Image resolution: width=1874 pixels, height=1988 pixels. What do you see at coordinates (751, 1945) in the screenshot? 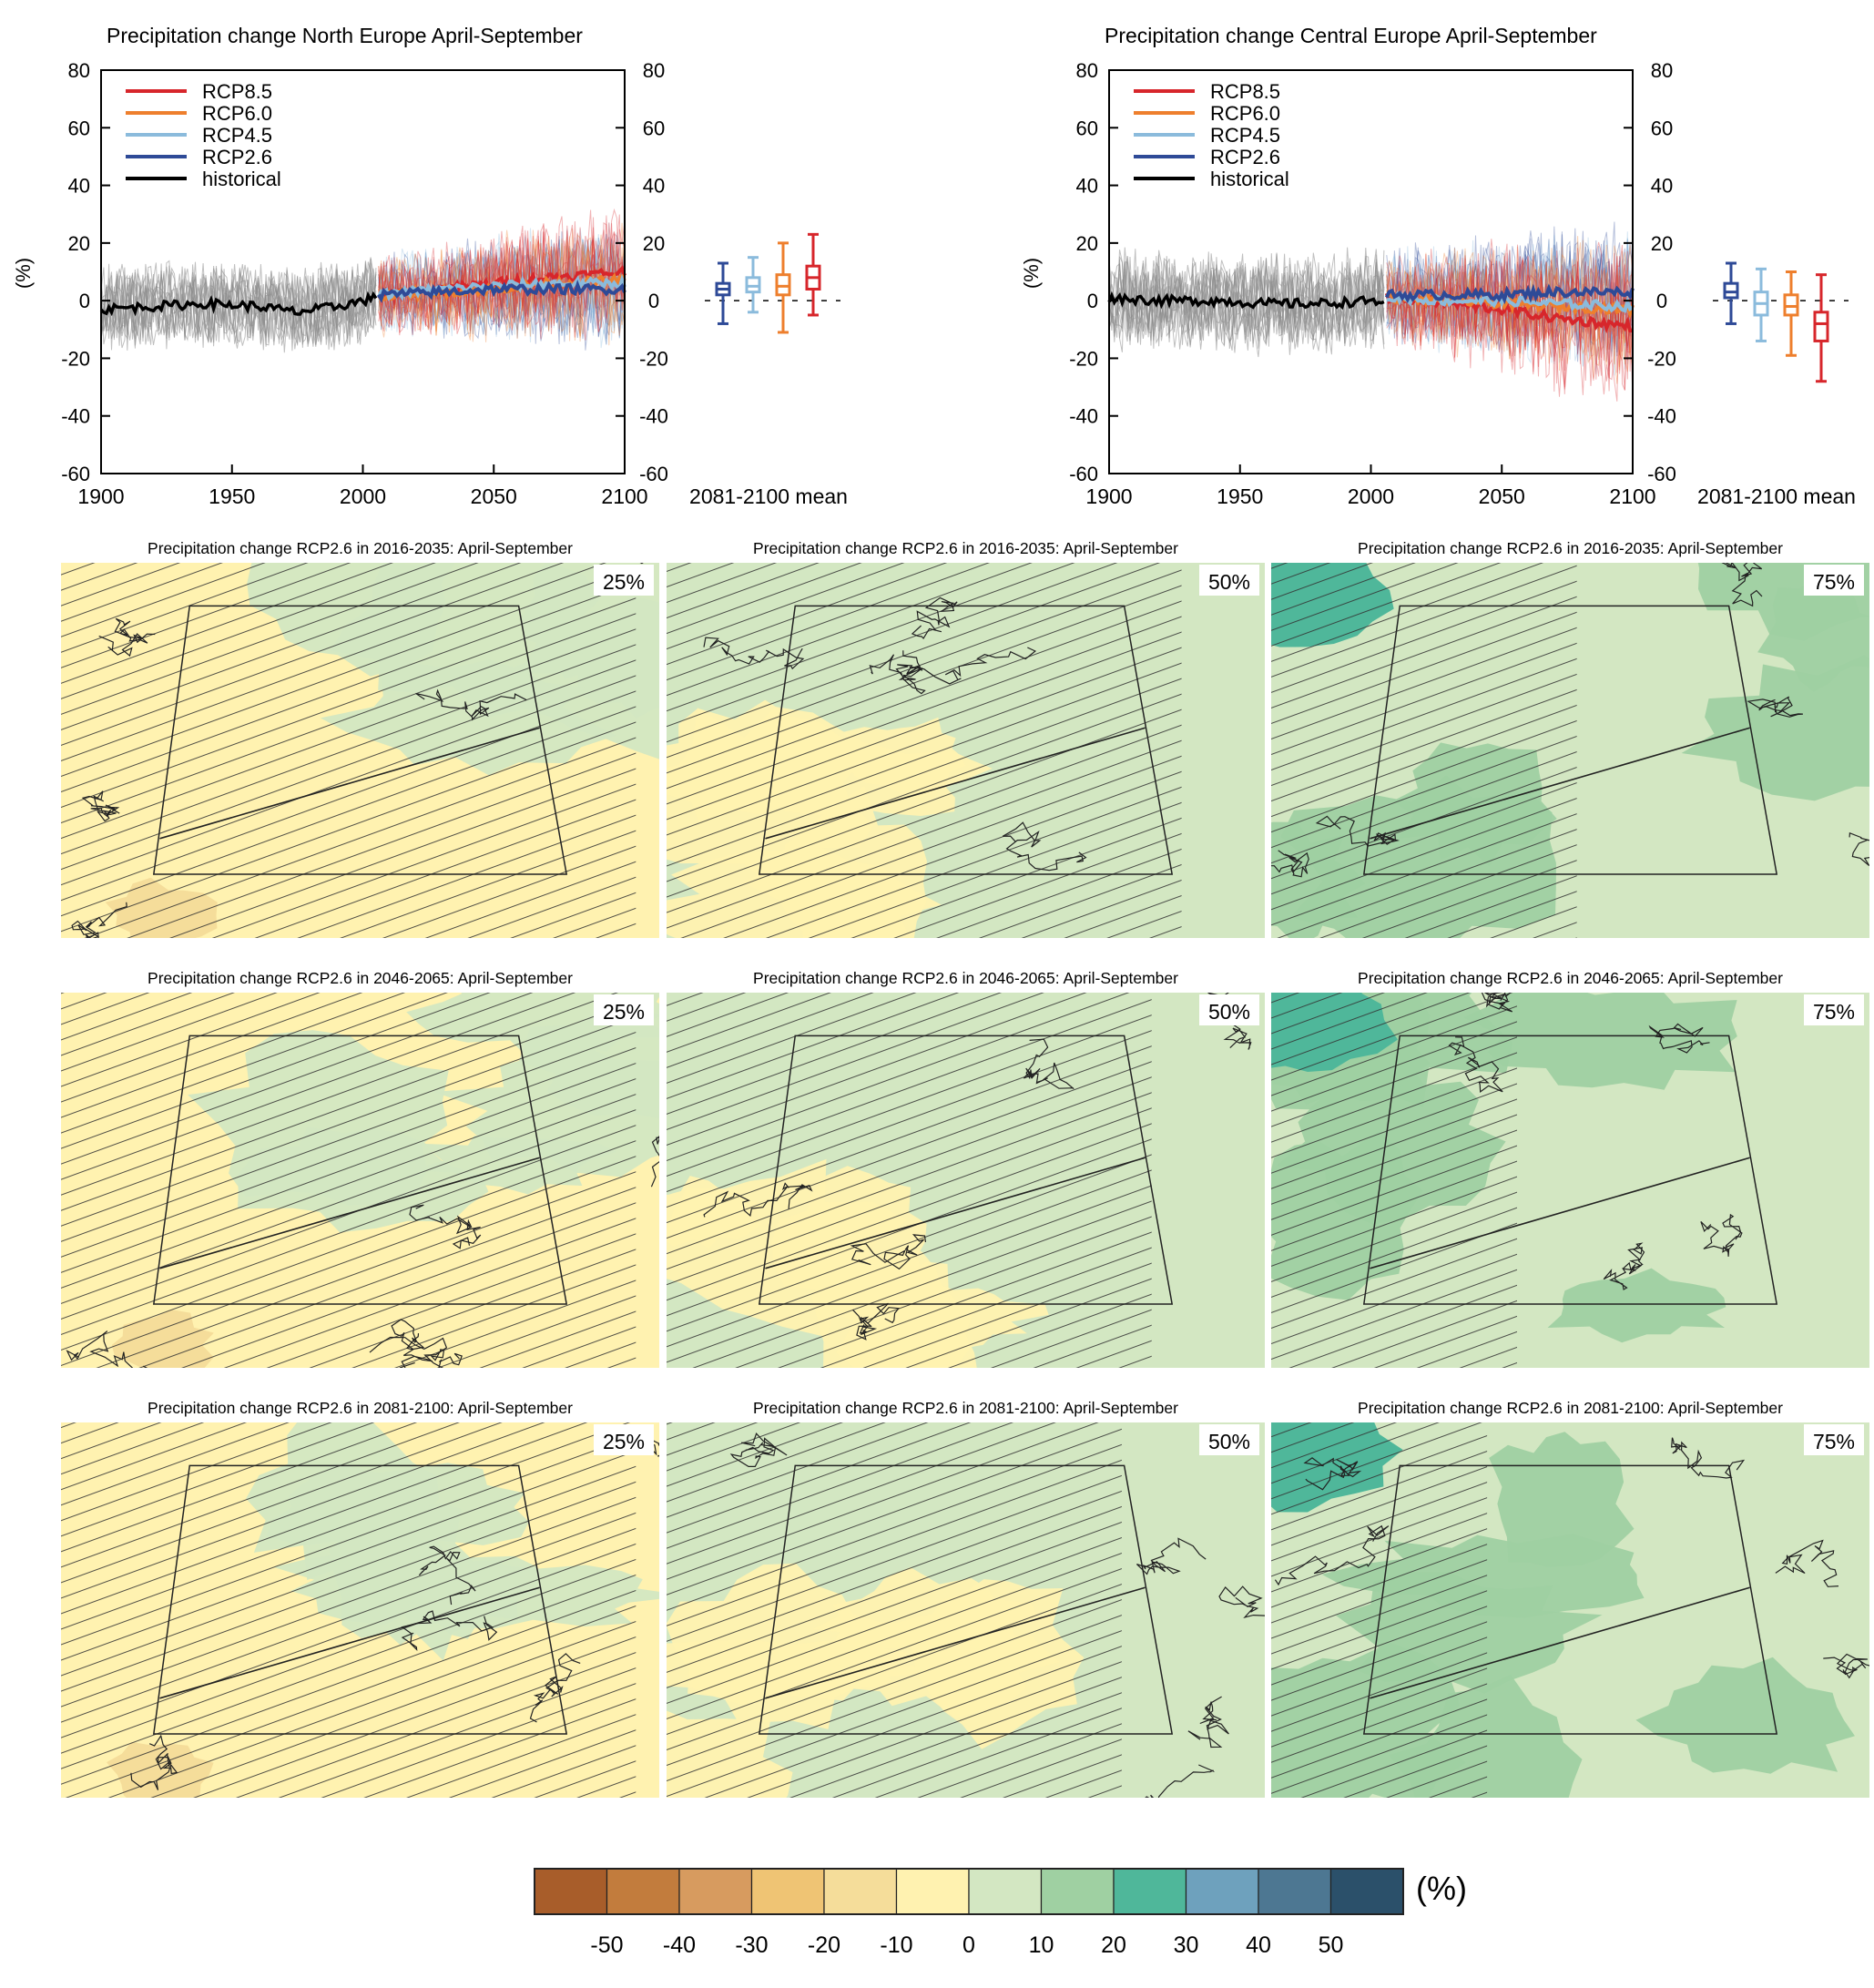
I see `colorbar-tick-label: -30` at bounding box center [751, 1945].